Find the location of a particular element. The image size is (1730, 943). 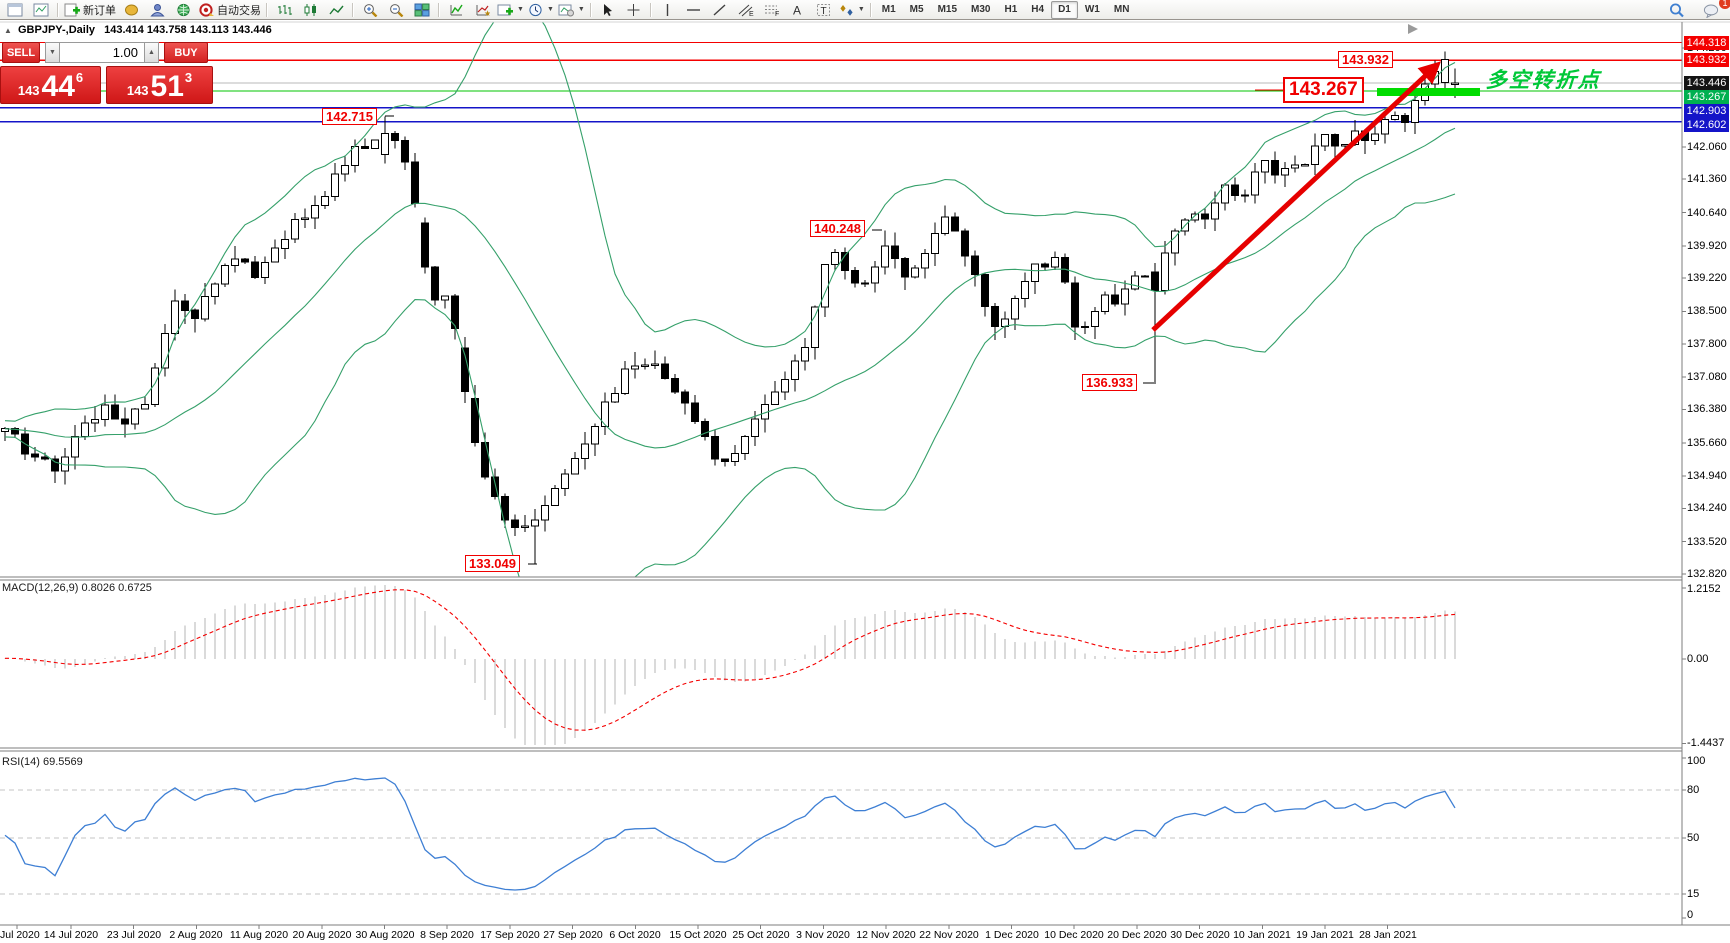

timeframe-h1-button: H1 is located at coordinates (1011, 9).